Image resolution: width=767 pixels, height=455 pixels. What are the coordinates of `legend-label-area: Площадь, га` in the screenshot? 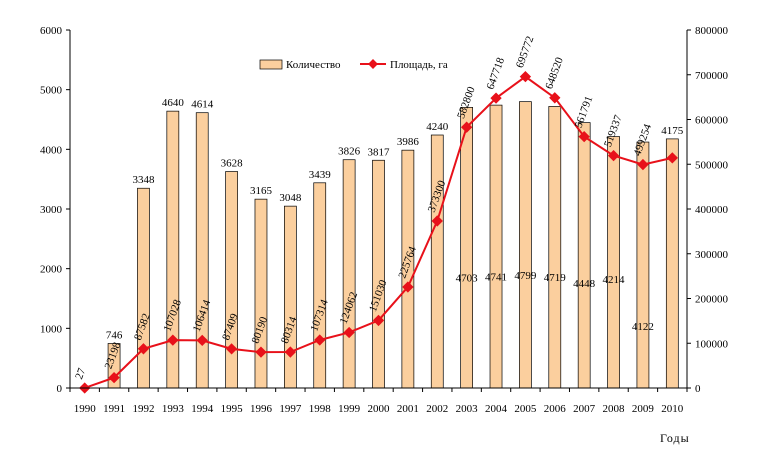 It's located at (419, 65).